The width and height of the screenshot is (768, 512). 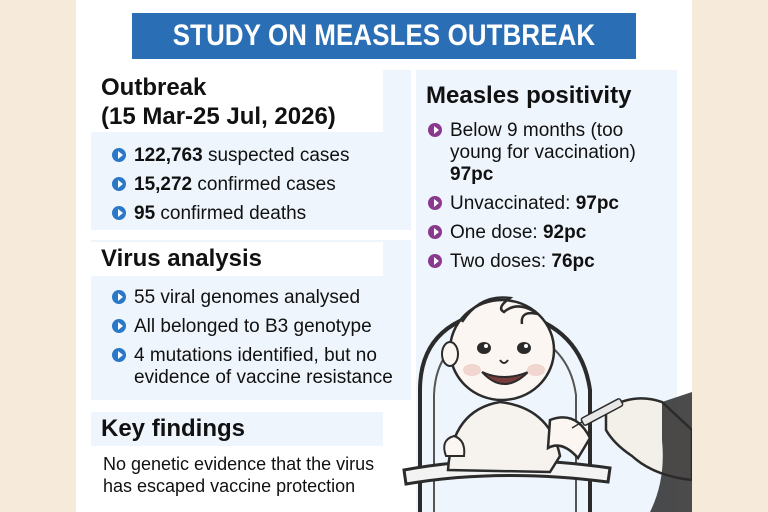 I want to click on baby-eye-right, so click(x=524, y=348).